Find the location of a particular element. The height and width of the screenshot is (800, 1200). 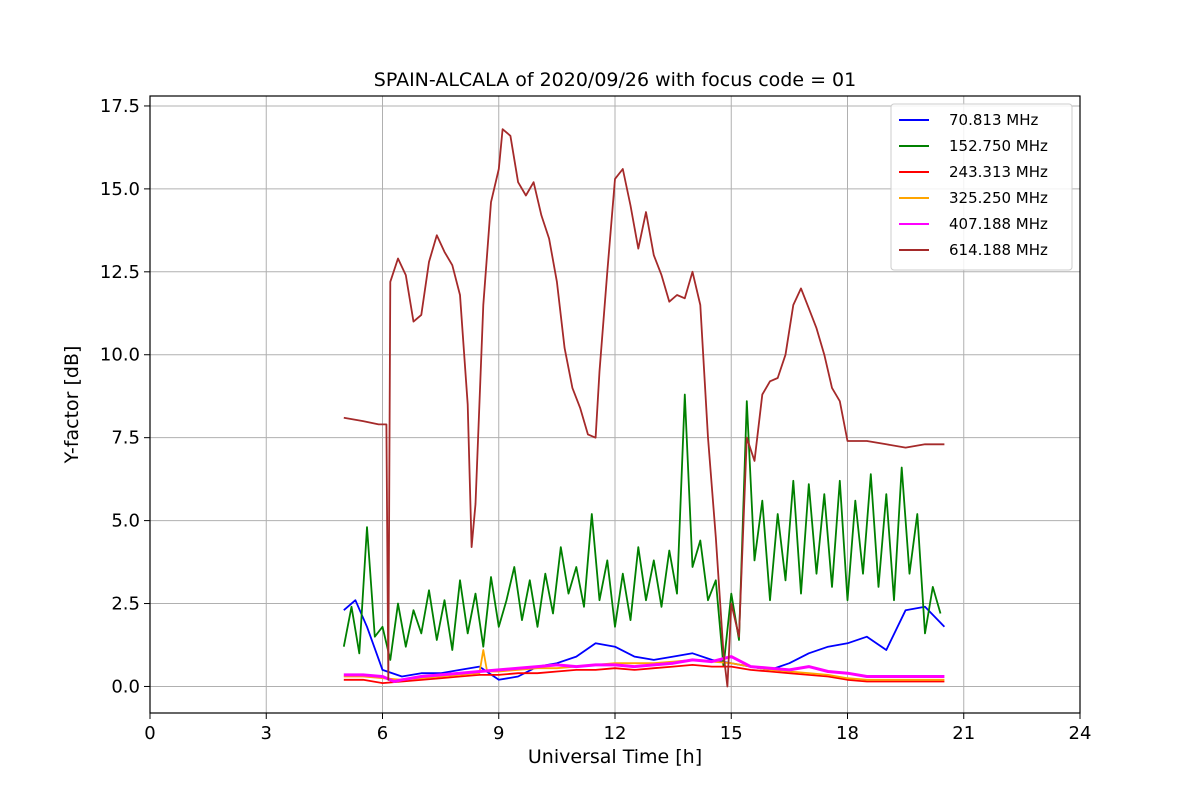

legend-entry-label: 325.250 MHz is located at coordinates (998, 198).